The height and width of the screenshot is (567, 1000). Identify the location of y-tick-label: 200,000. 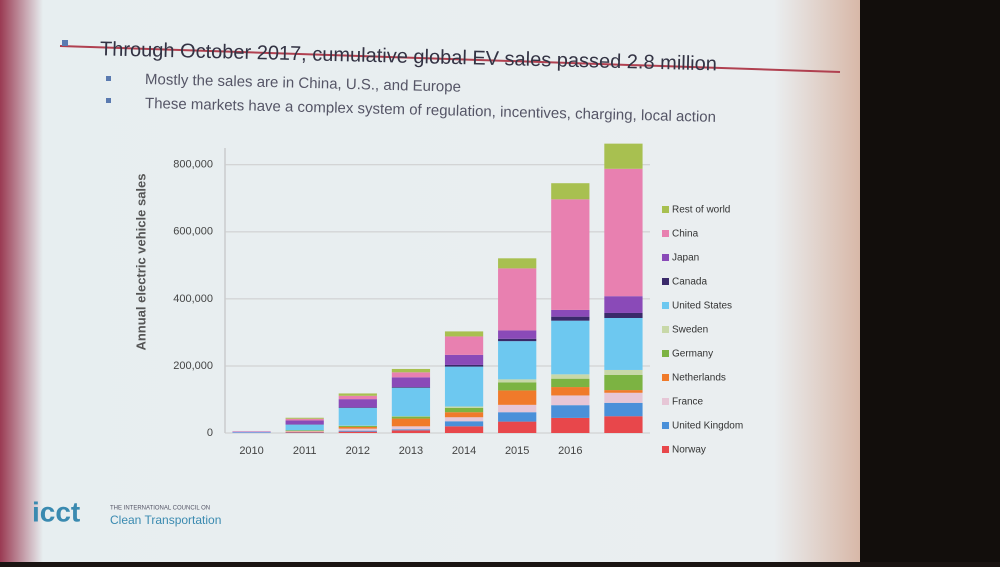
(193, 366).